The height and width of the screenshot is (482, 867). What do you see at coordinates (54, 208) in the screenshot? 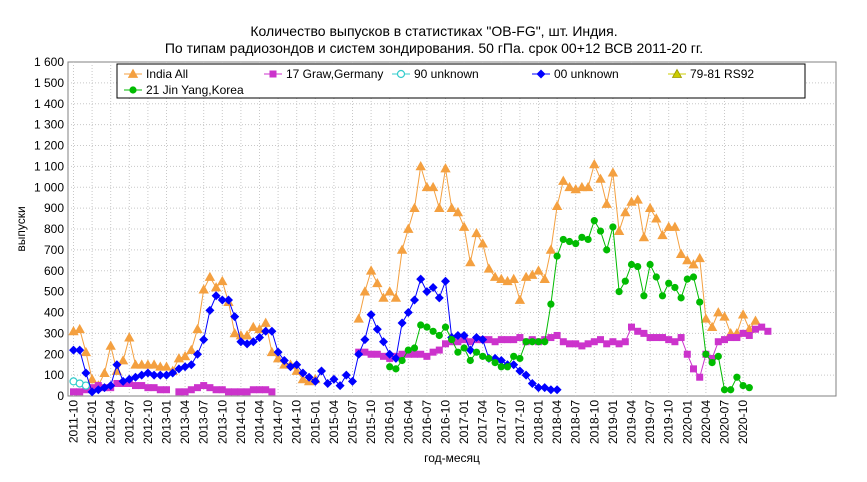
I see `y-tick-label: 900` at bounding box center [54, 208].